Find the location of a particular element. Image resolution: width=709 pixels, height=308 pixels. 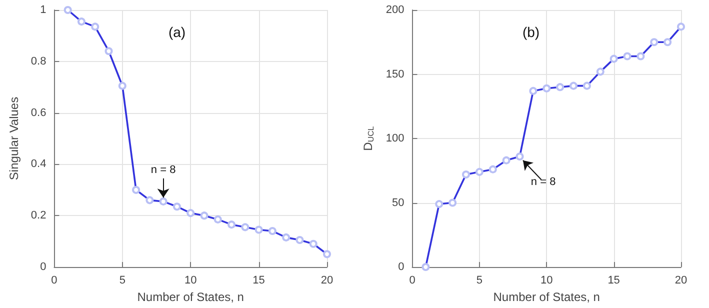

y-tick-label: 50 is located at coordinates (398, 202).